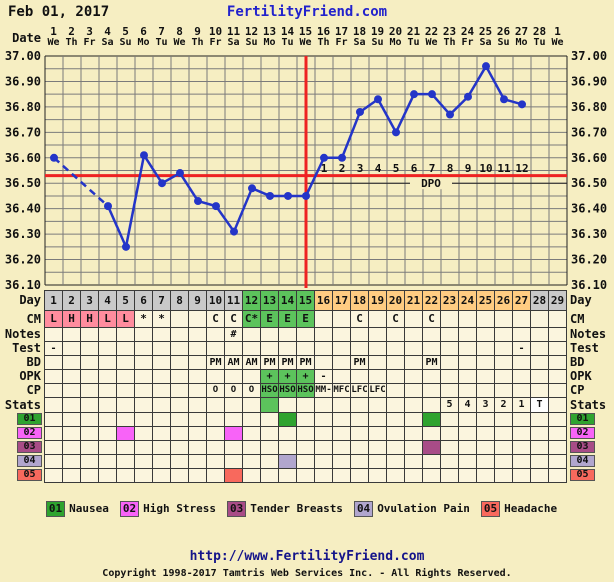 The width and height of the screenshot is (614, 582). What do you see at coordinates (125, 300) in the screenshot?
I see `day-cell-d5: 5` at bounding box center [125, 300].